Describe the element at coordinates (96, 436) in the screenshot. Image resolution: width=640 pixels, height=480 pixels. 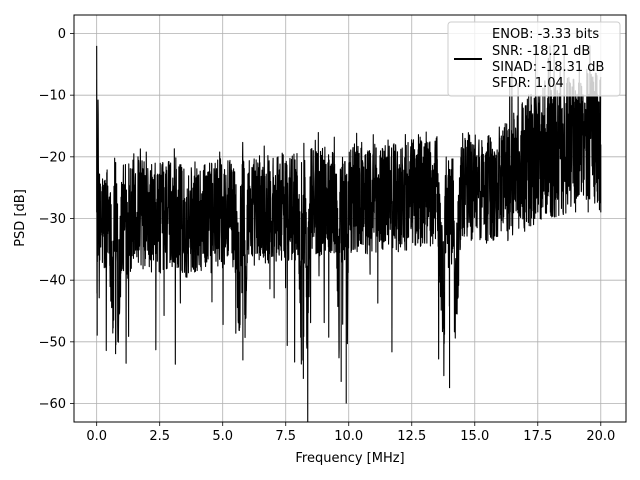
I see `x-tick-label: 0.0` at that location.